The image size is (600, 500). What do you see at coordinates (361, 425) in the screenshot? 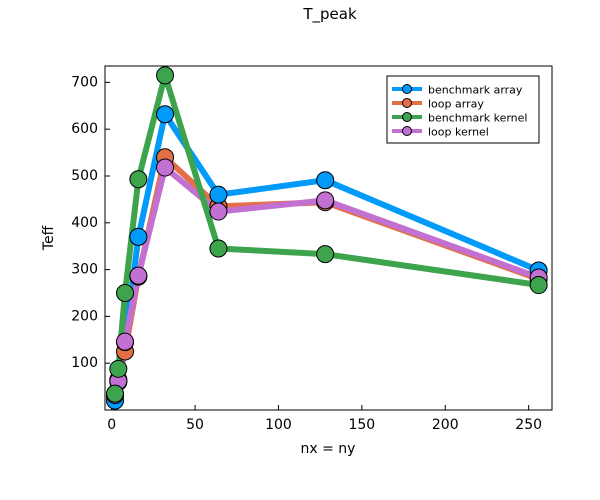
I see `x-tick-label-150: 150` at bounding box center [361, 425].